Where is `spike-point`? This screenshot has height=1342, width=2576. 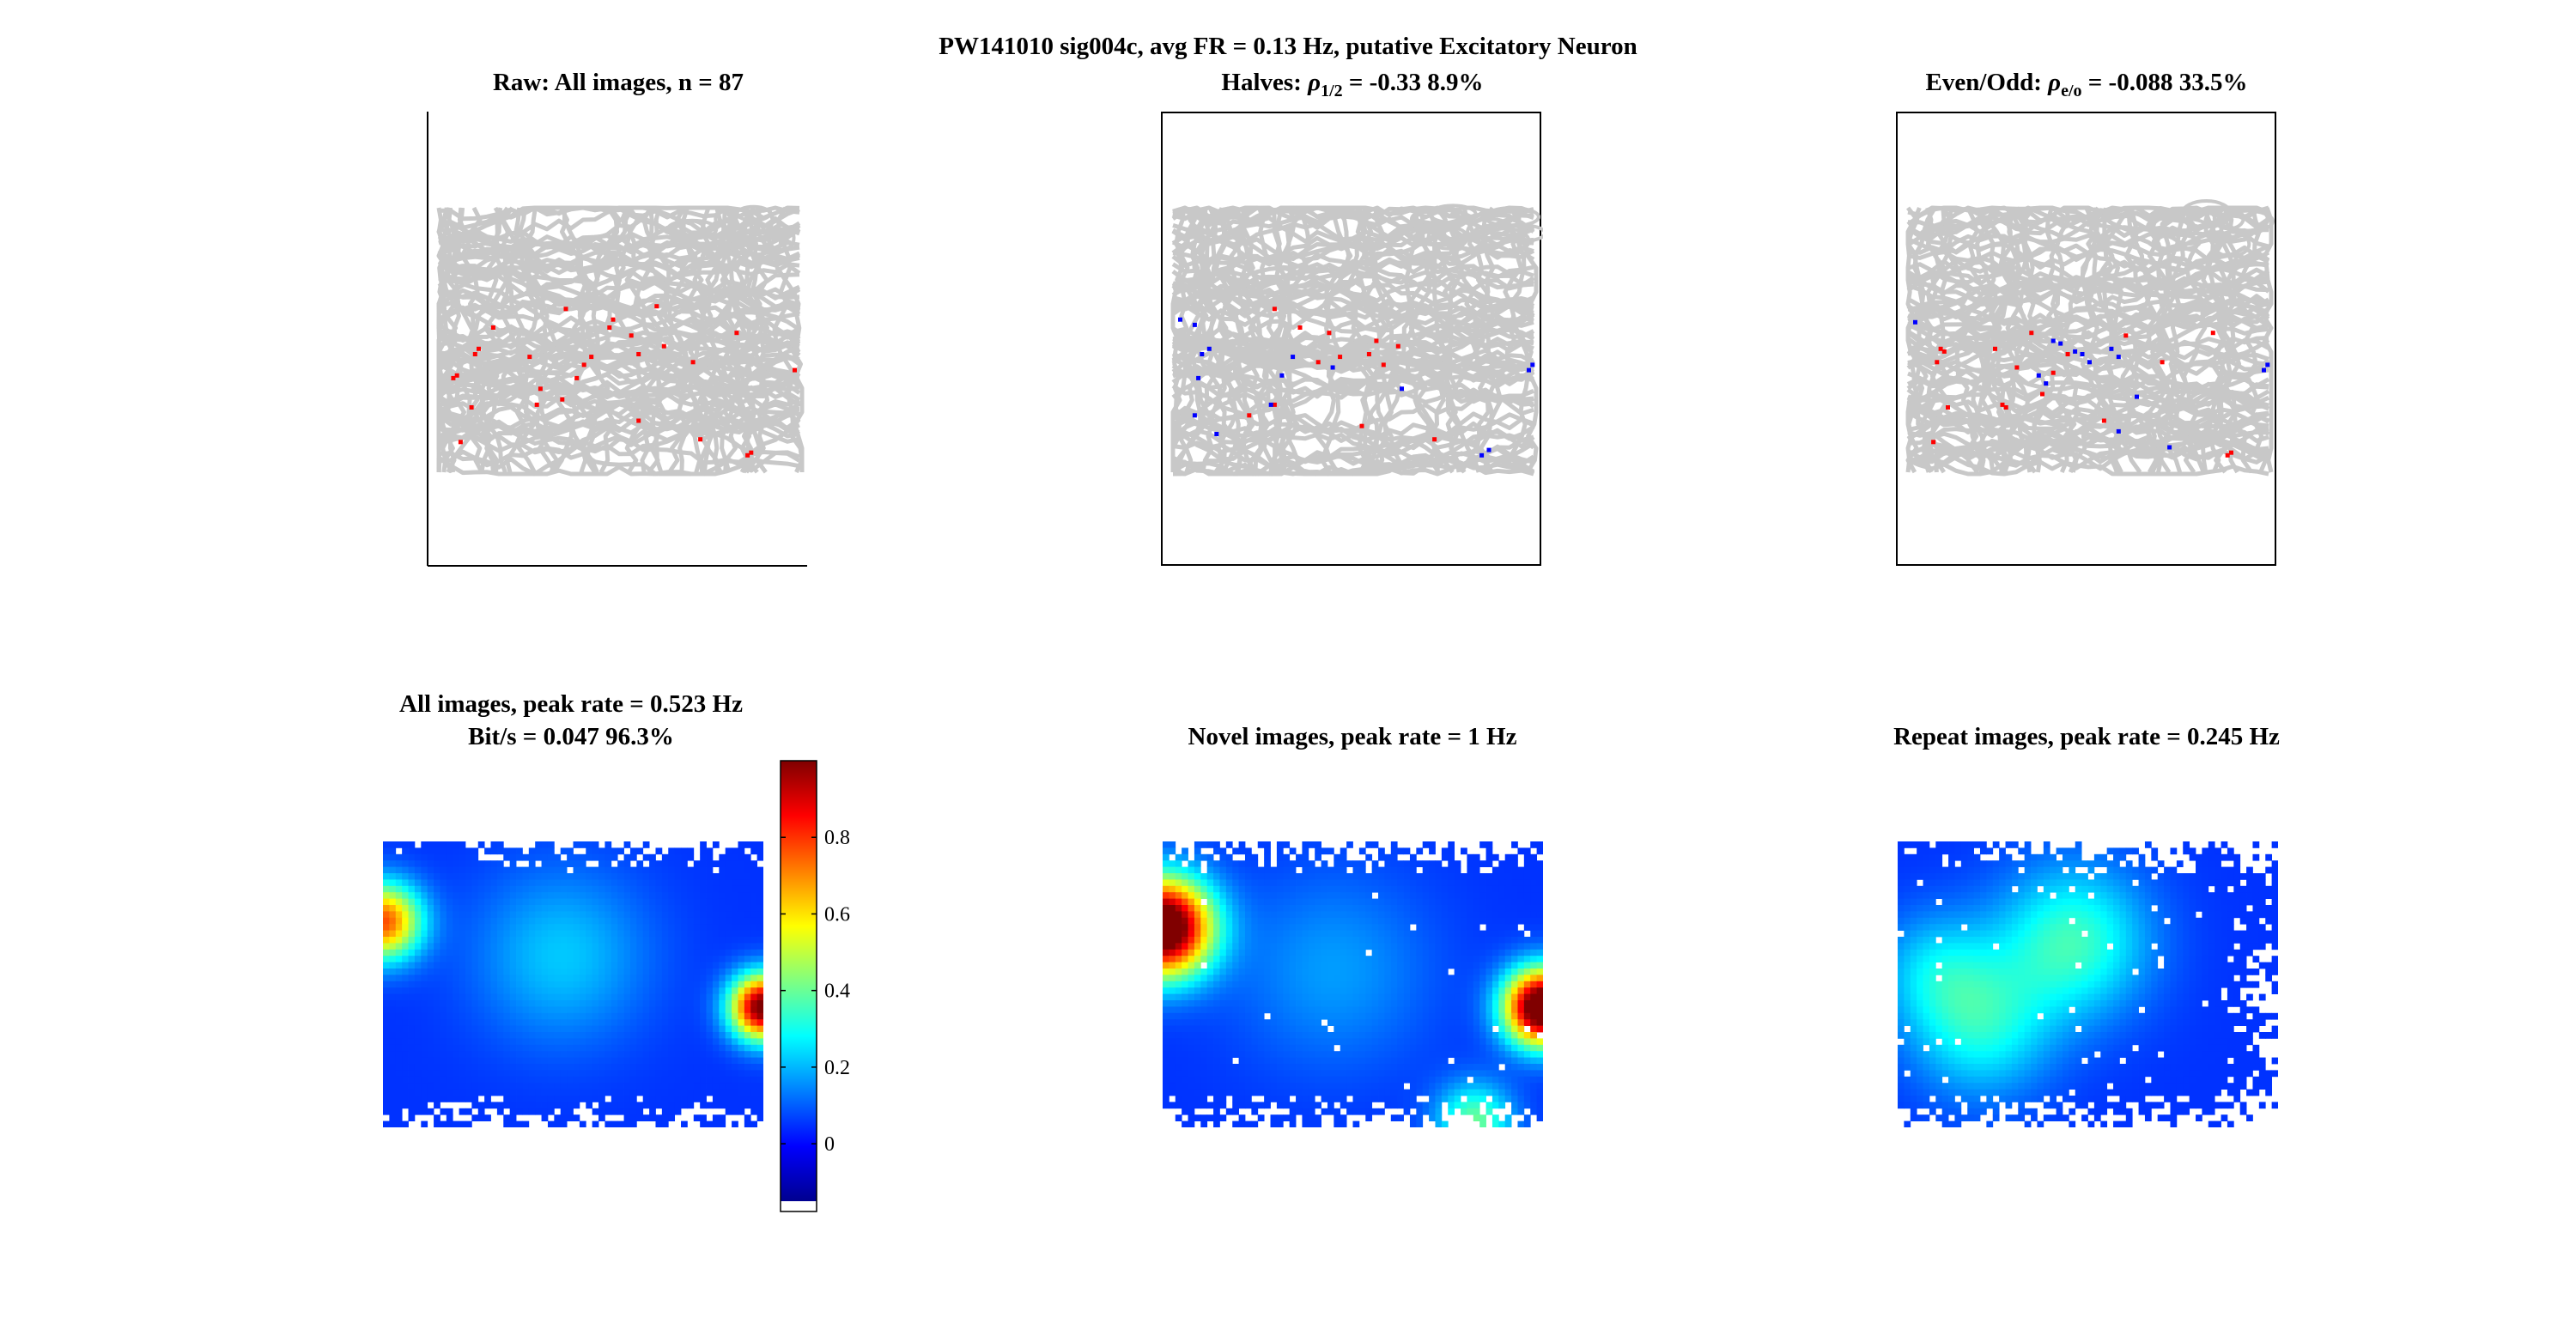
spike-point is located at coordinates (2005, 407).